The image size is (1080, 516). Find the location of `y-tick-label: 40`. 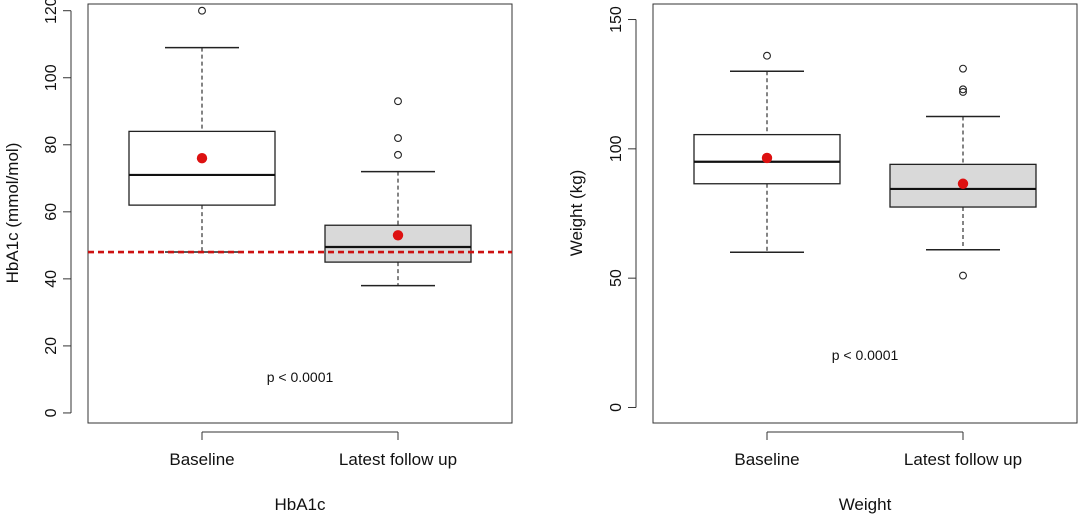

y-tick-label: 40 is located at coordinates (51, 279).